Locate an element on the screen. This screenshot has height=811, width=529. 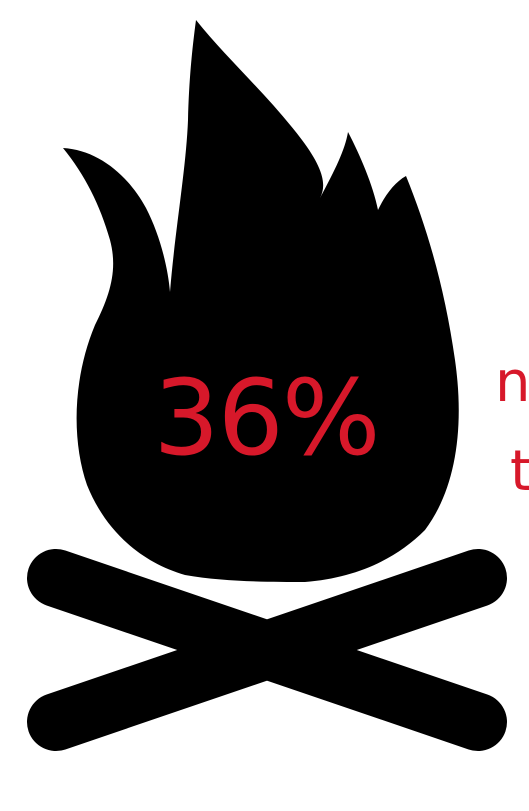
cropped-text-line-2: t. is located at coordinates (519, 471).